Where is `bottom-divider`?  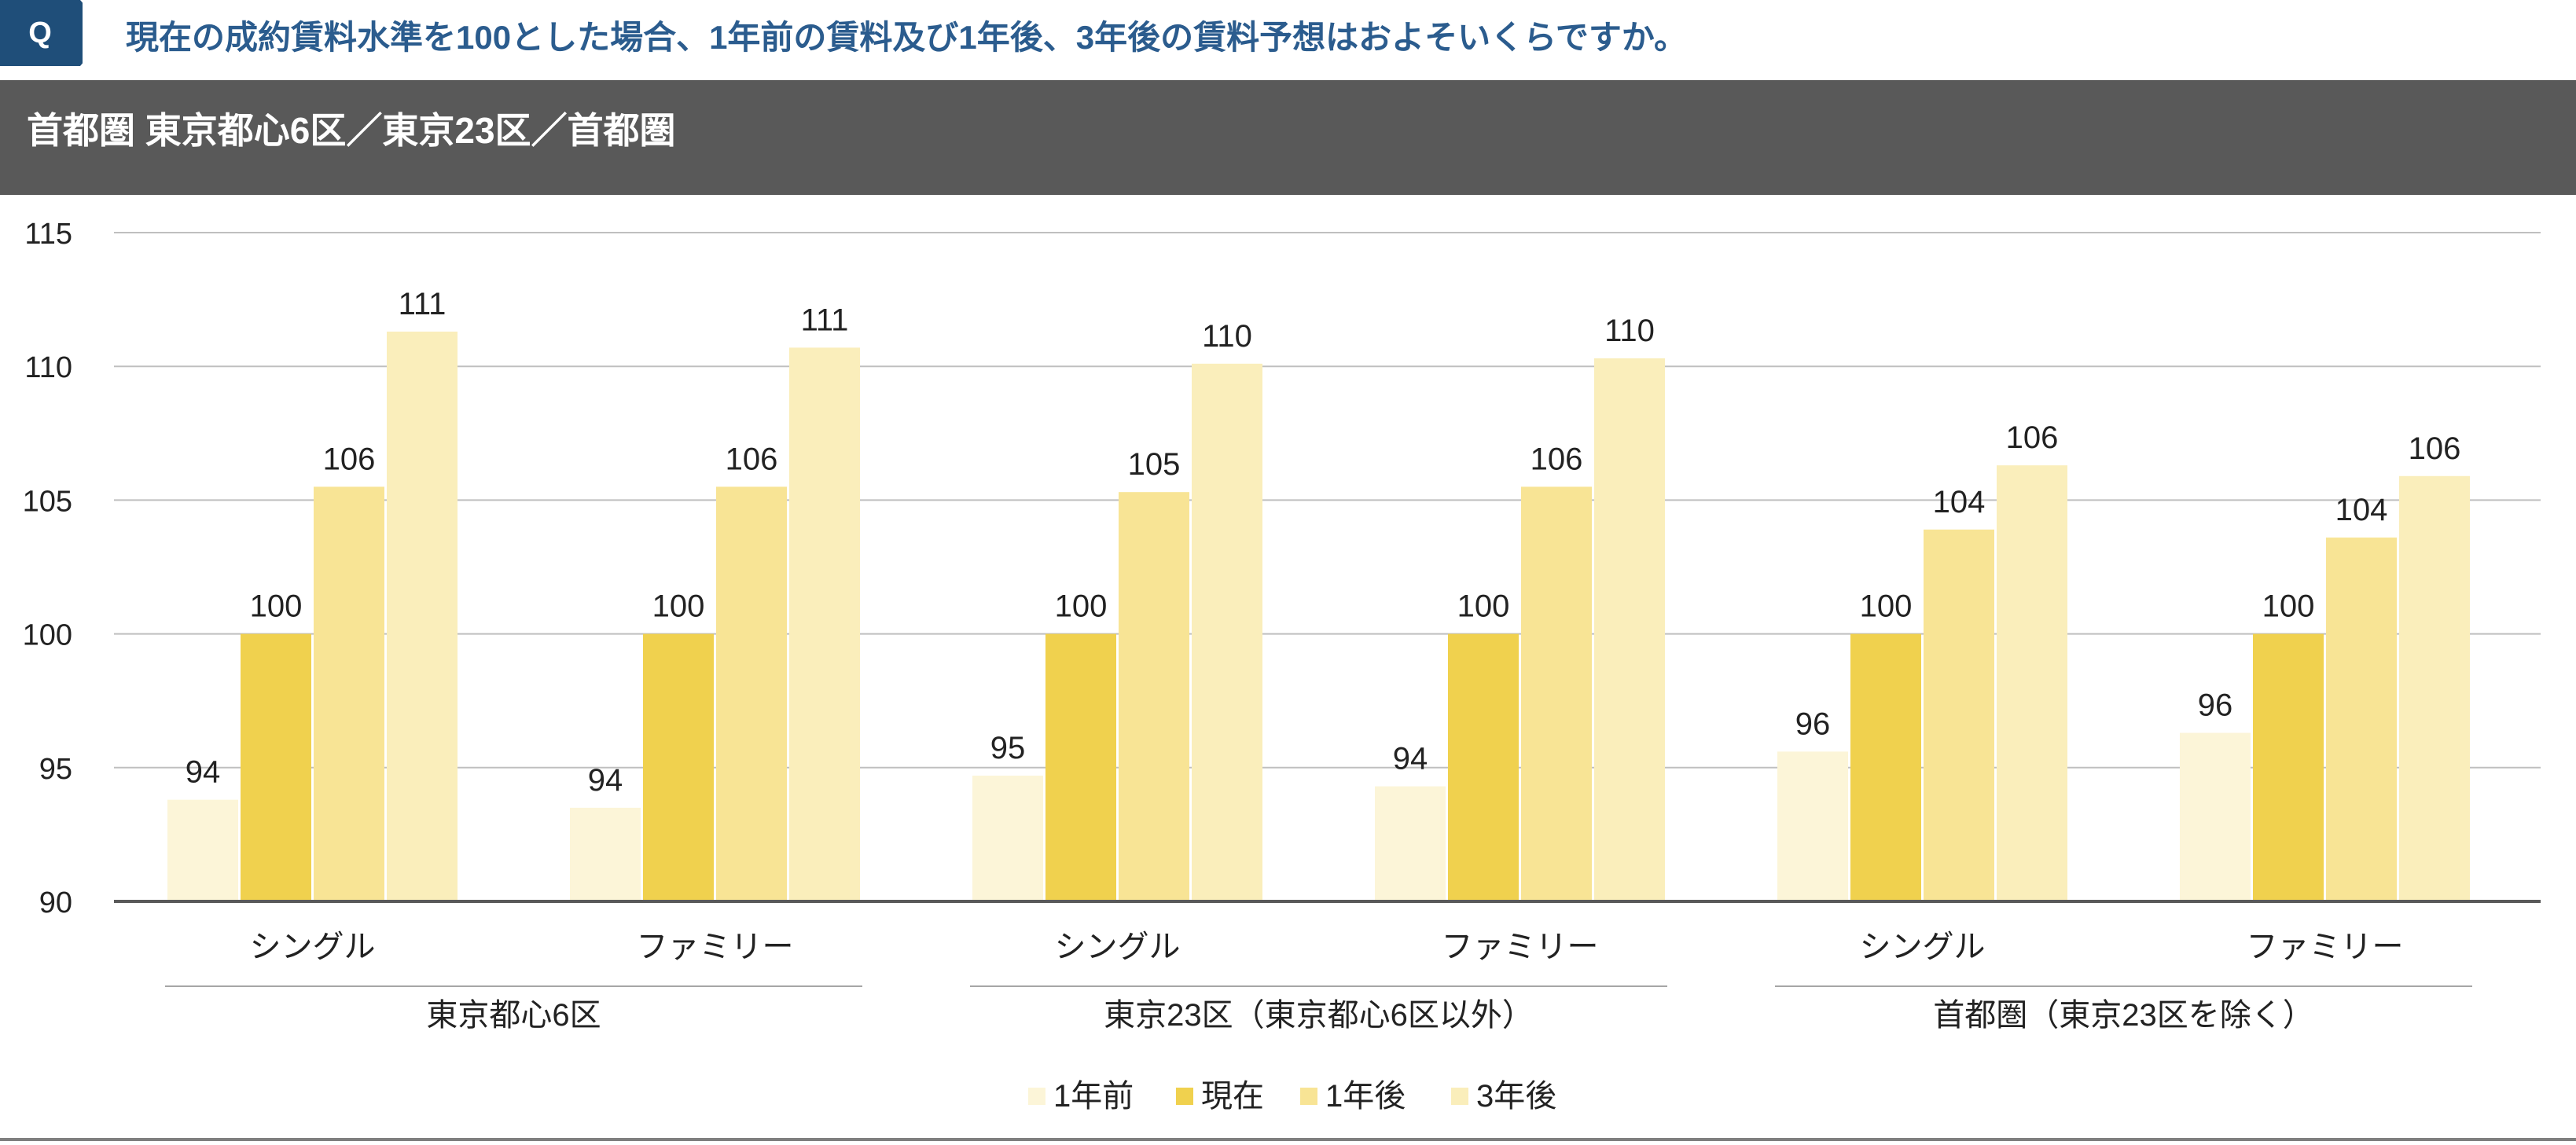
bottom-divider is located at coordinates (1288, 1139).